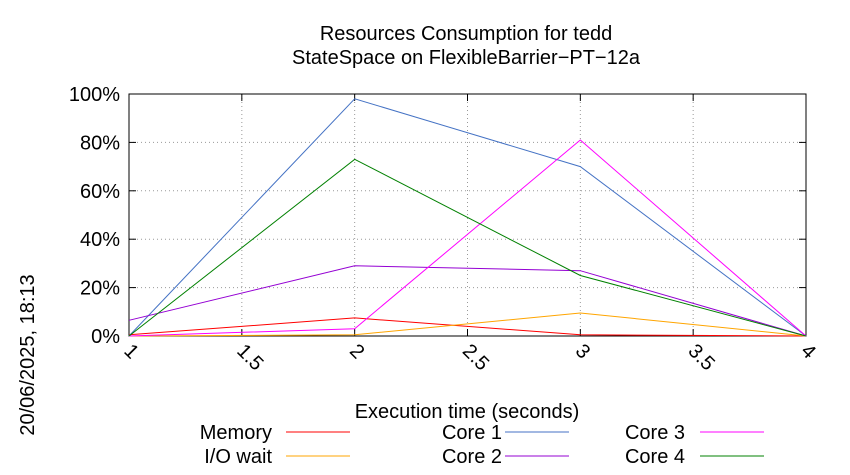 The width and height of the screenshot is (850, 475). I want to click on legend-label-core-1: Core 1, so click(472, 433).